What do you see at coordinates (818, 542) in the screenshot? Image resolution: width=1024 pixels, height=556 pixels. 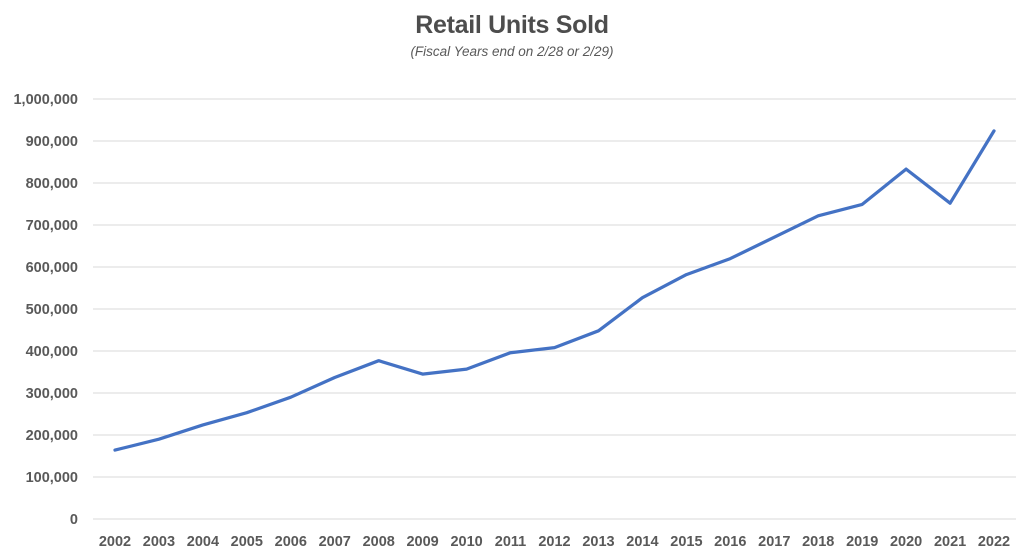 I see `x-axis-tick-label: 2018` at bounding box center [818, 542].